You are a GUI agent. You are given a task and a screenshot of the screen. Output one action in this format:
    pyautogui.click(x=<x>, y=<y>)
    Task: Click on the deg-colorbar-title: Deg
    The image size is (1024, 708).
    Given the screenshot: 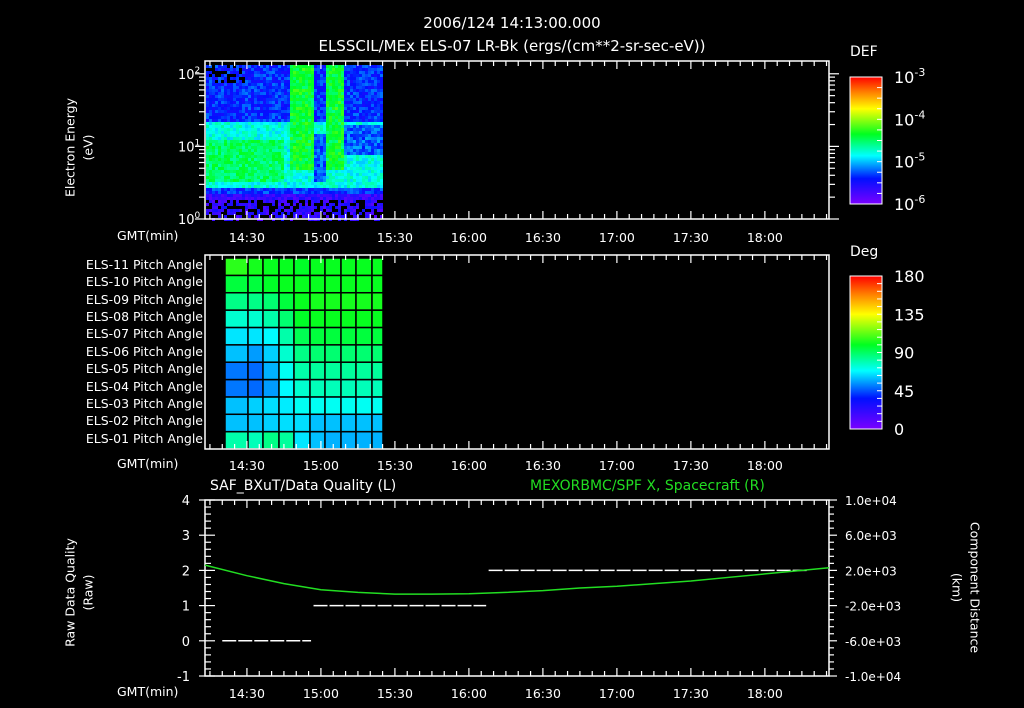 What is the action you would take?
    pyautogui.click(x=864, y=252)
    